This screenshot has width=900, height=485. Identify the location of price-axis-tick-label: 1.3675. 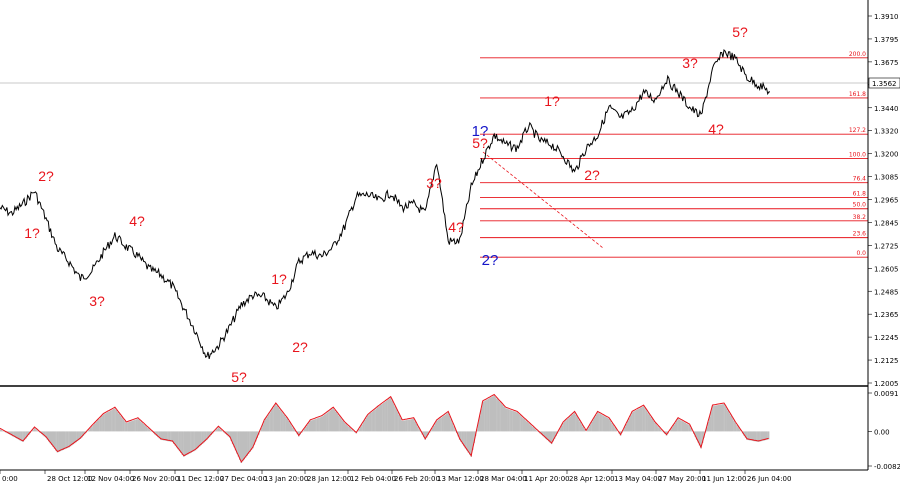
(886, 63).